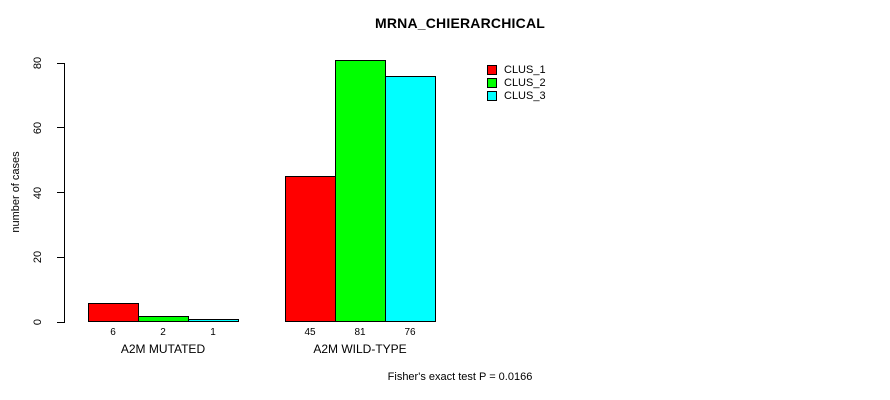  I want to click on y-axis-line, so click(64, 193).